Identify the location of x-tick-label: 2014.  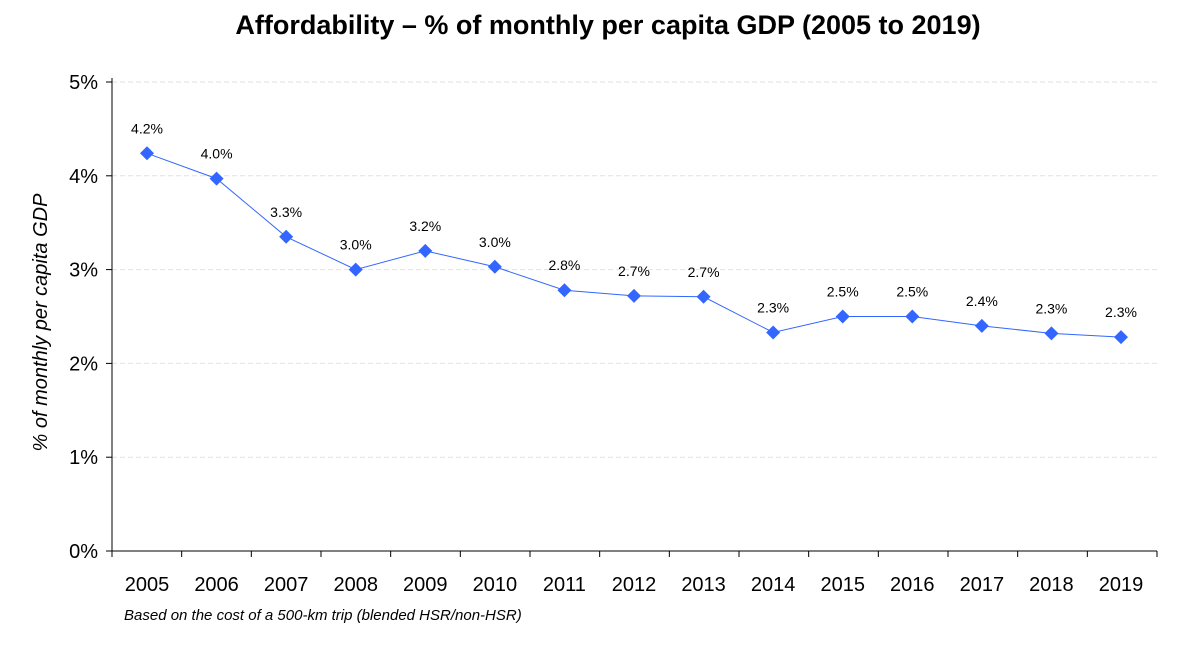
(773, 585).